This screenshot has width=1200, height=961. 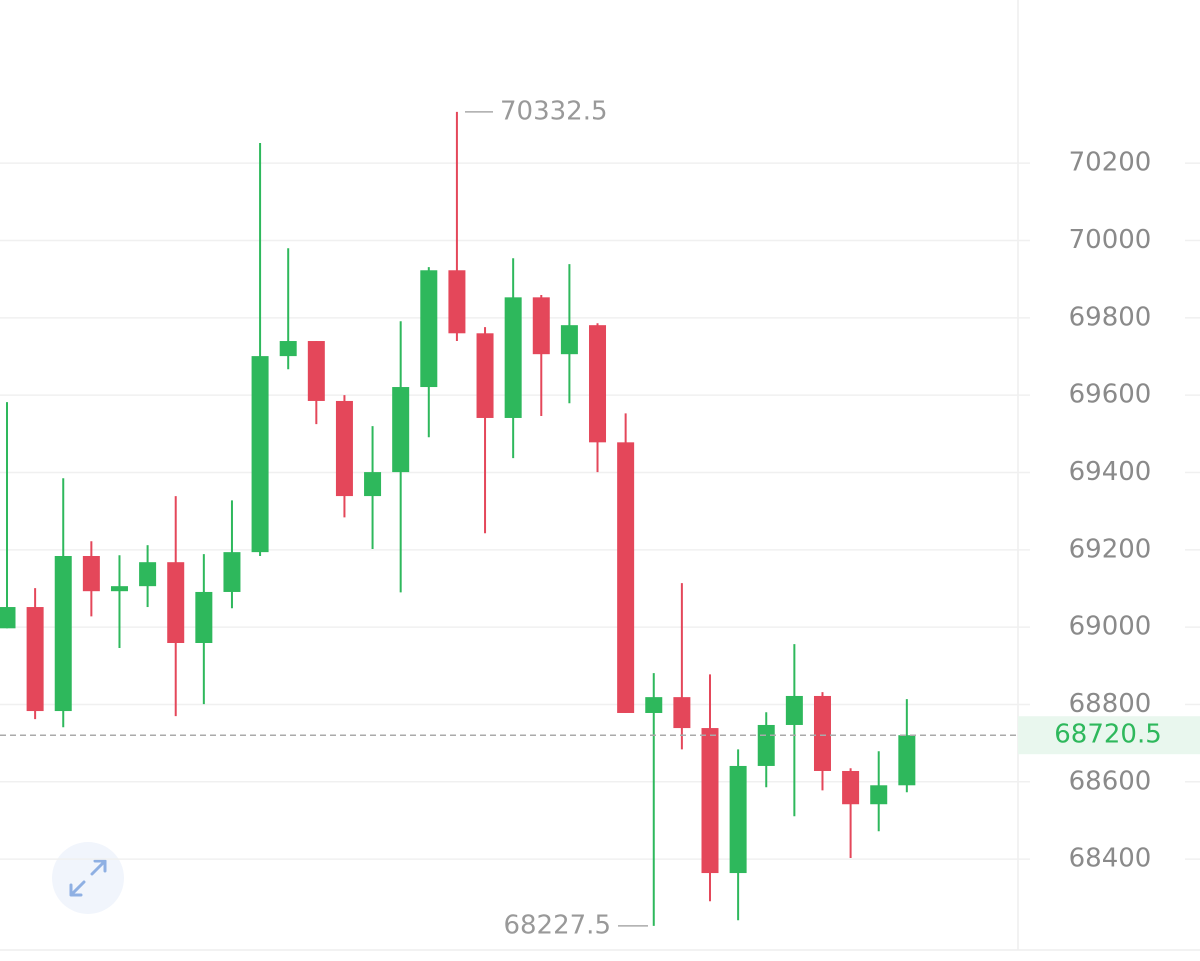 I want to click on expand-button-bg, so click(x=88, y=878).